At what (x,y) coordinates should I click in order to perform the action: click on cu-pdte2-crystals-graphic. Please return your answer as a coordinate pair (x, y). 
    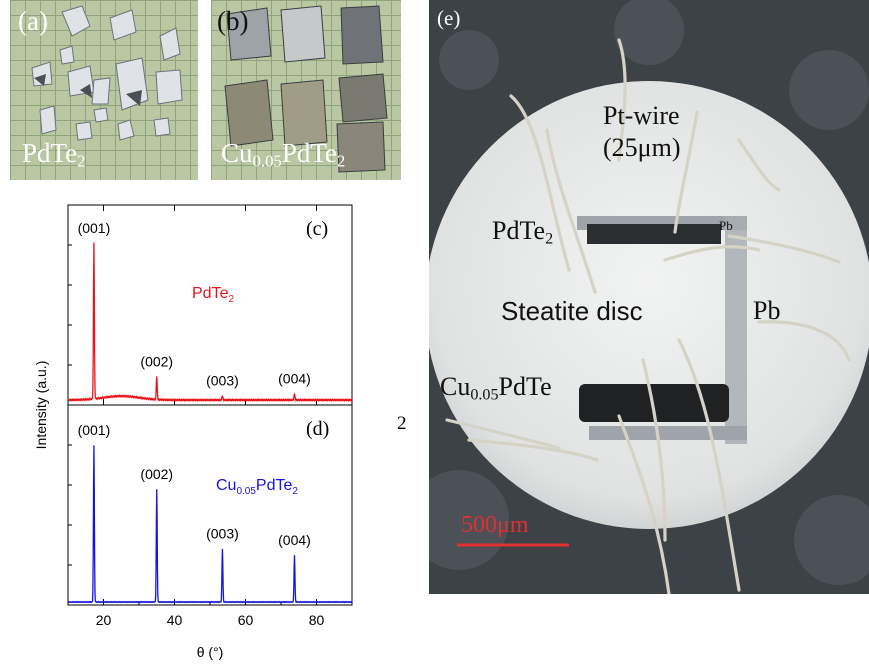
    Looking at the image, I should click on (306, 89).